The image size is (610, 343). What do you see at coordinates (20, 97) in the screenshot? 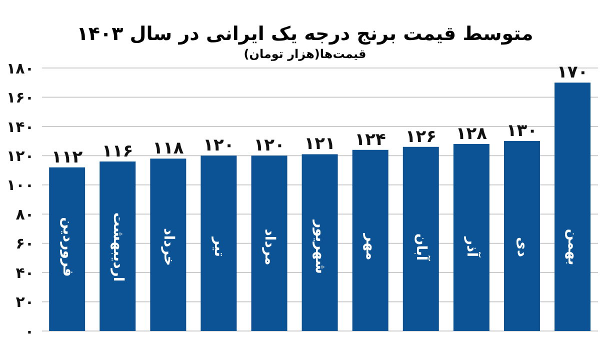
I see `y-tick-label: ۱۶۰` at bounding box center [20, 97].